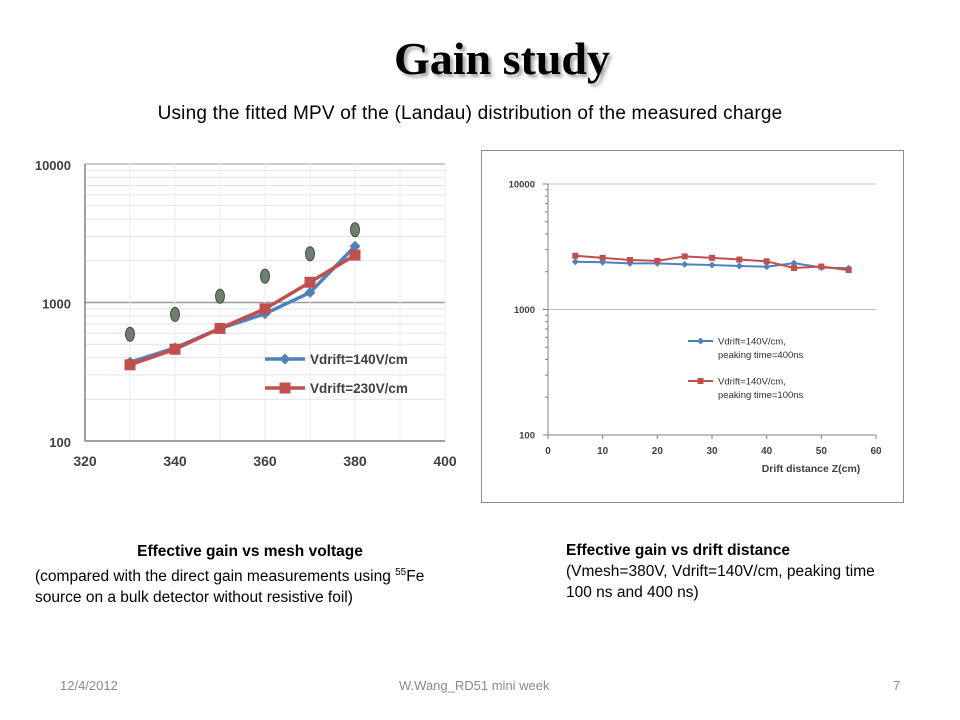  I want to click on footer-date: 12/4/2012, so click(89, 685).